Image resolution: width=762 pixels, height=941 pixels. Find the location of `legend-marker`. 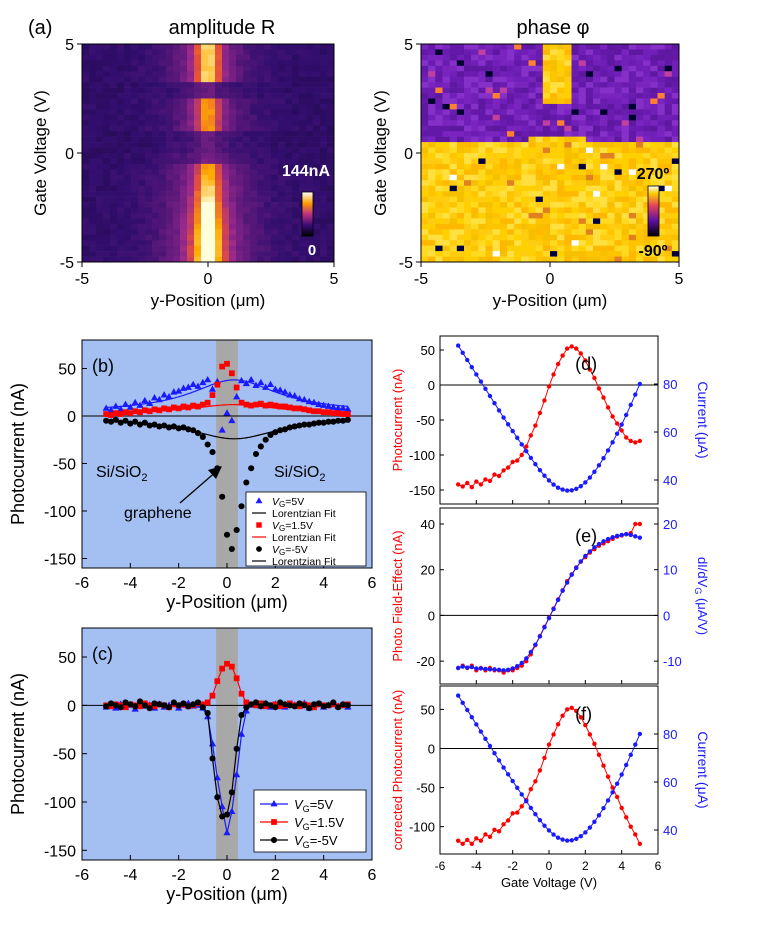

legend-marker is located at coordinates (274, 840).